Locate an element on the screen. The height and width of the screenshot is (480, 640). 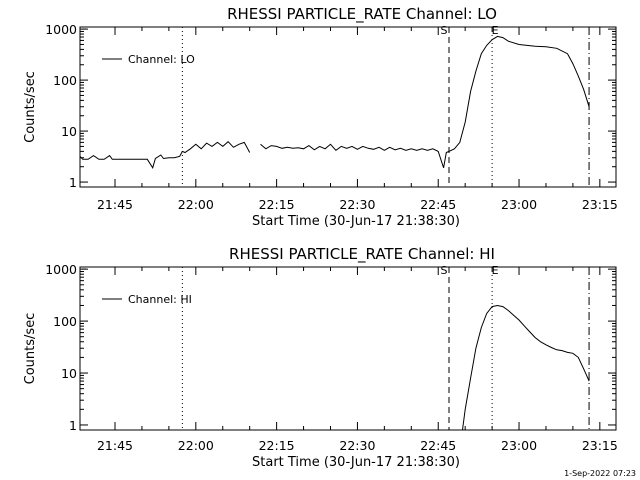
legend-label: Channel: LO is located at coordinates (161, 59).